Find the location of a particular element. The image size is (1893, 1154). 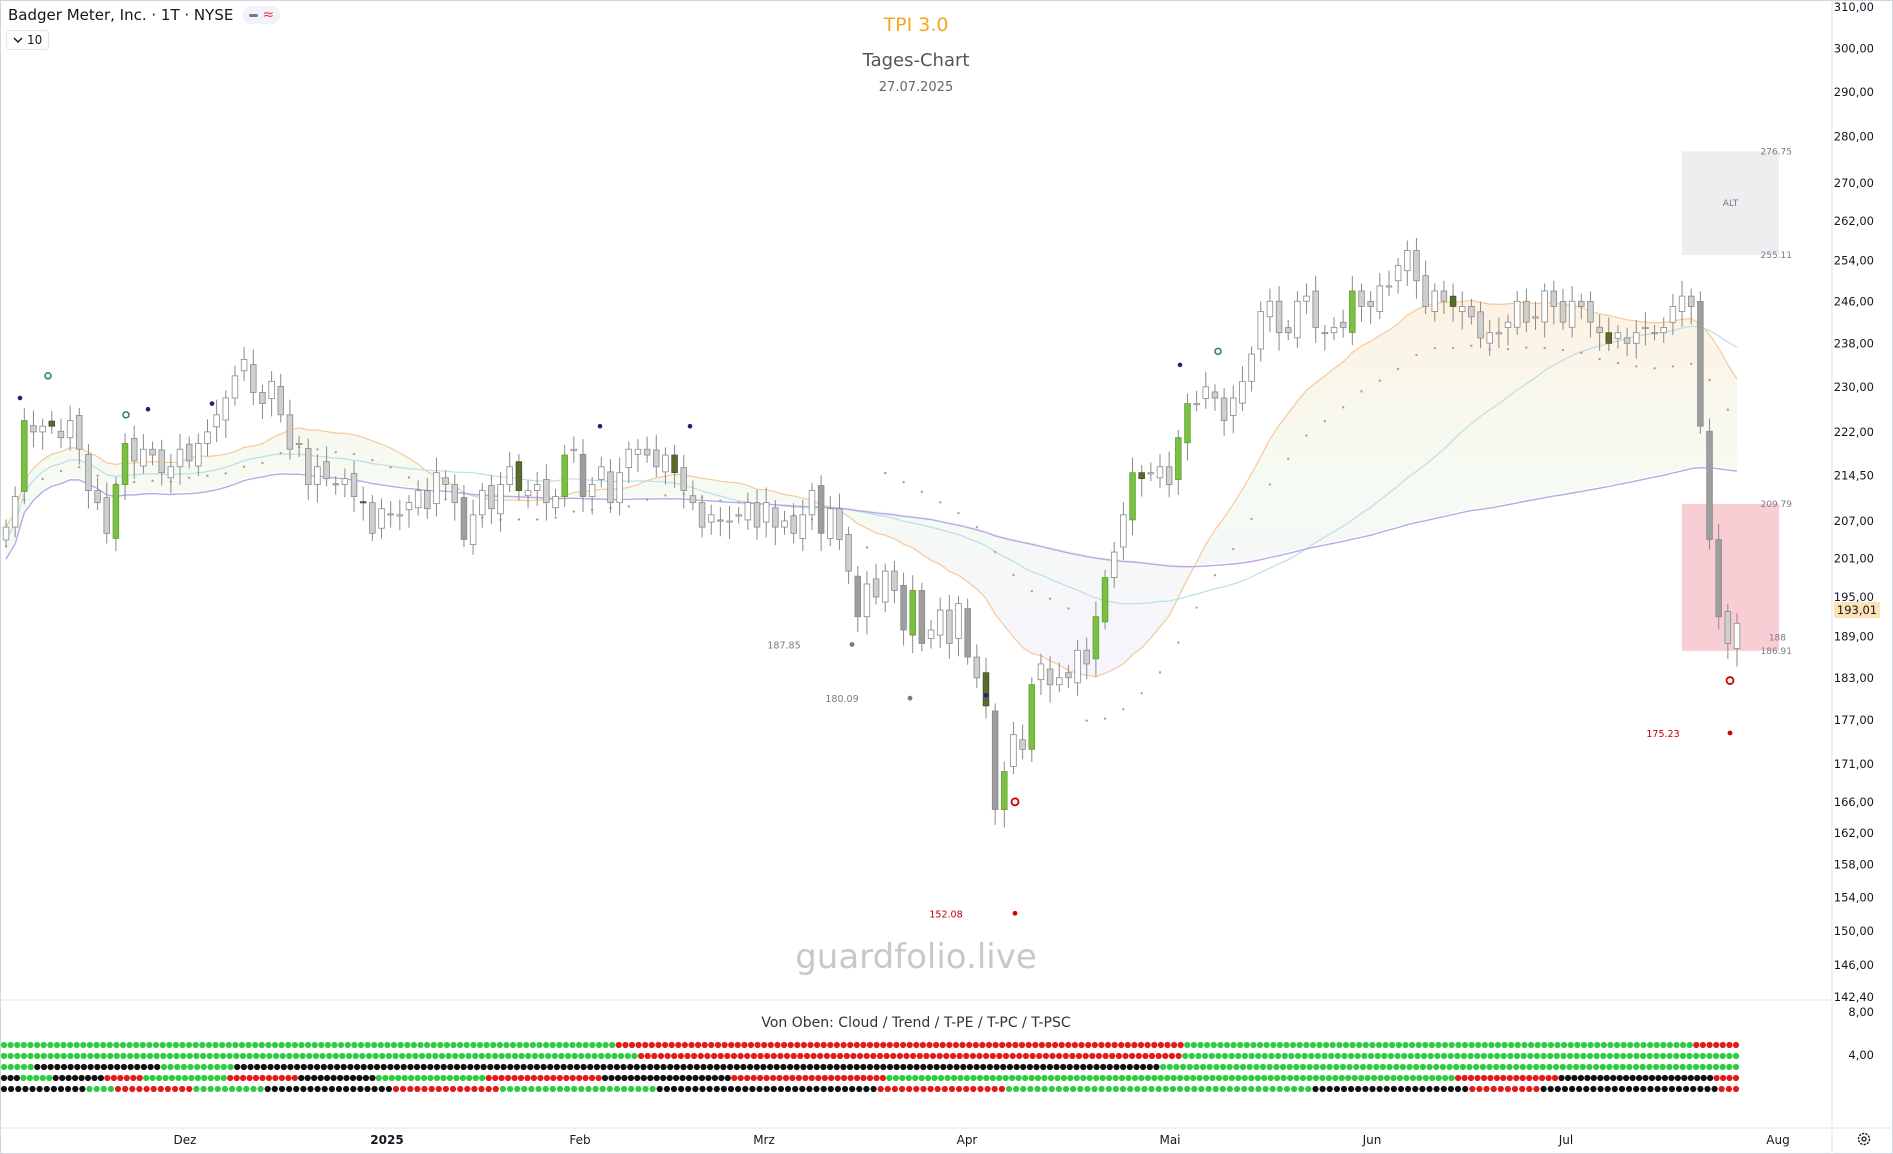

interval-button: 10 is located at coordinates (28, 40).